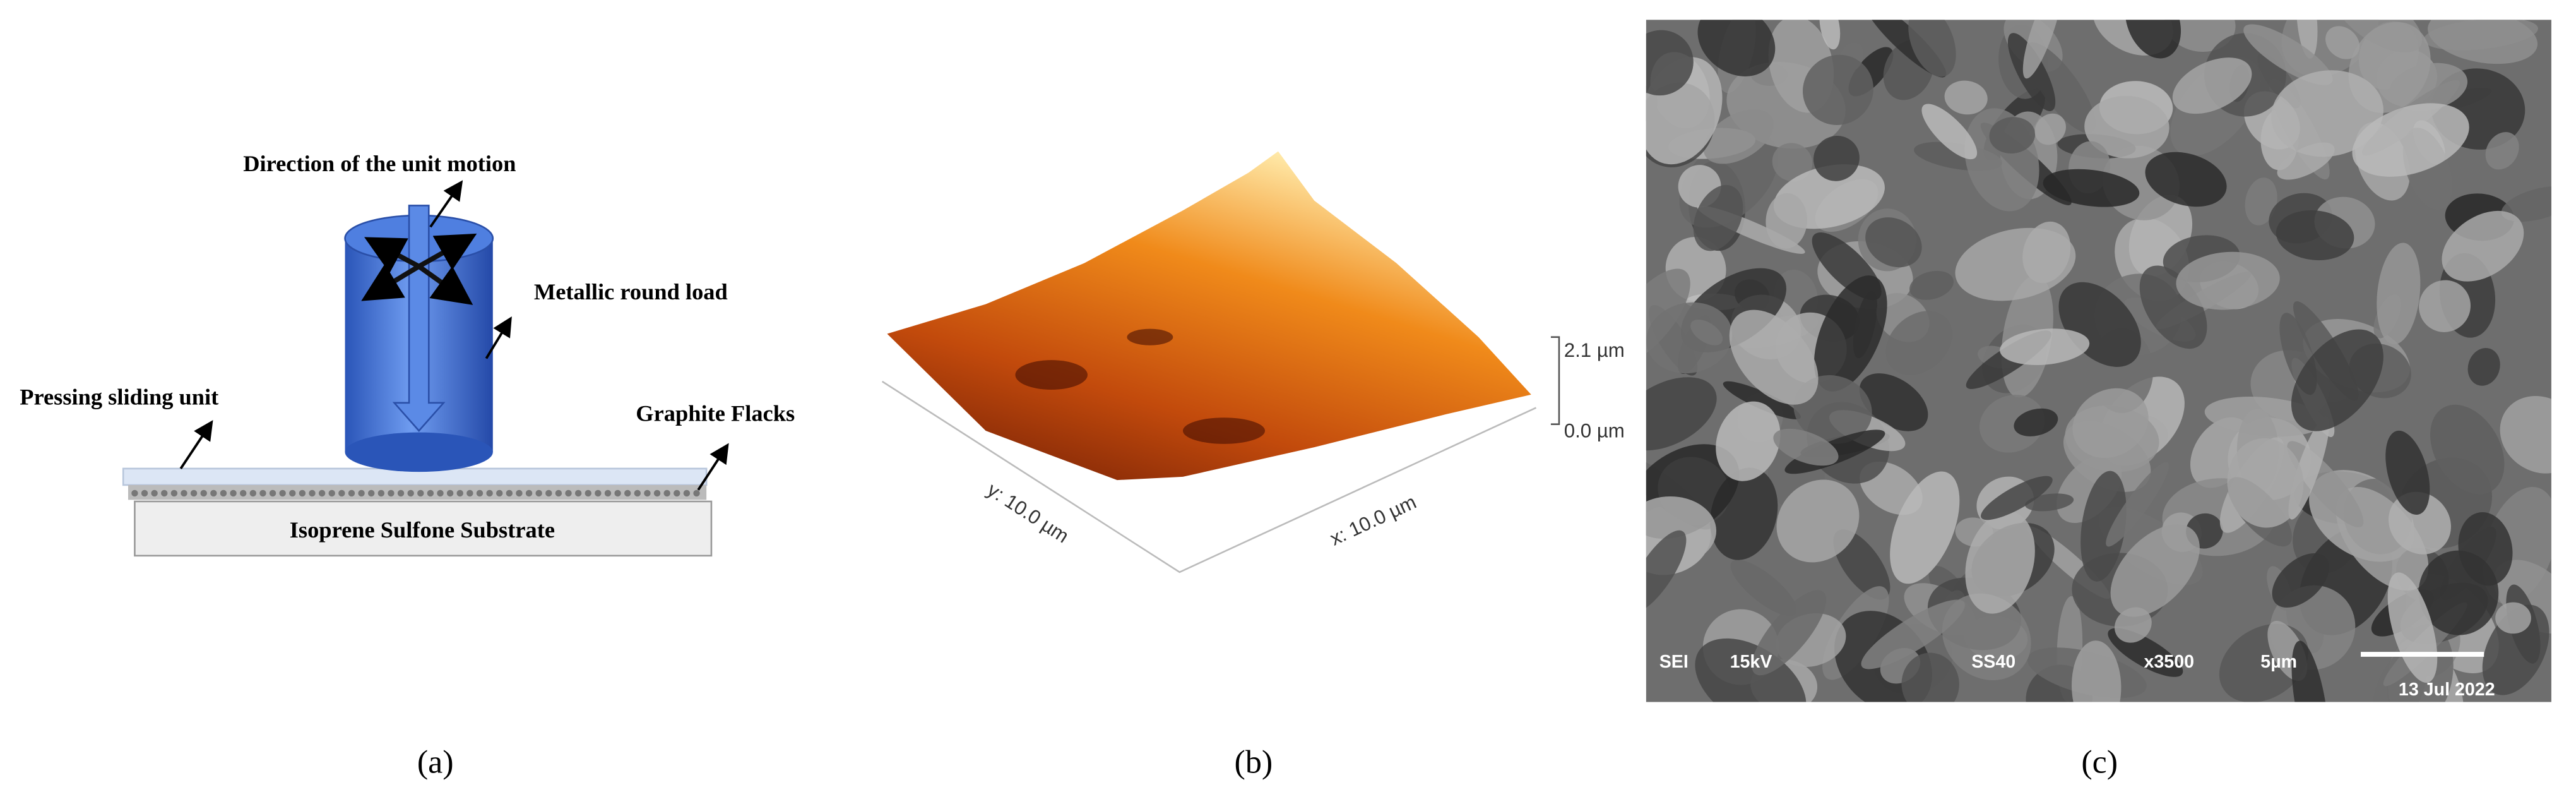 The height and width of the screenshot is (804, 2576). Describe the element at coordinates (1594, 350) in the screenshot. I see `z-label: 2.1 µm` at that location.